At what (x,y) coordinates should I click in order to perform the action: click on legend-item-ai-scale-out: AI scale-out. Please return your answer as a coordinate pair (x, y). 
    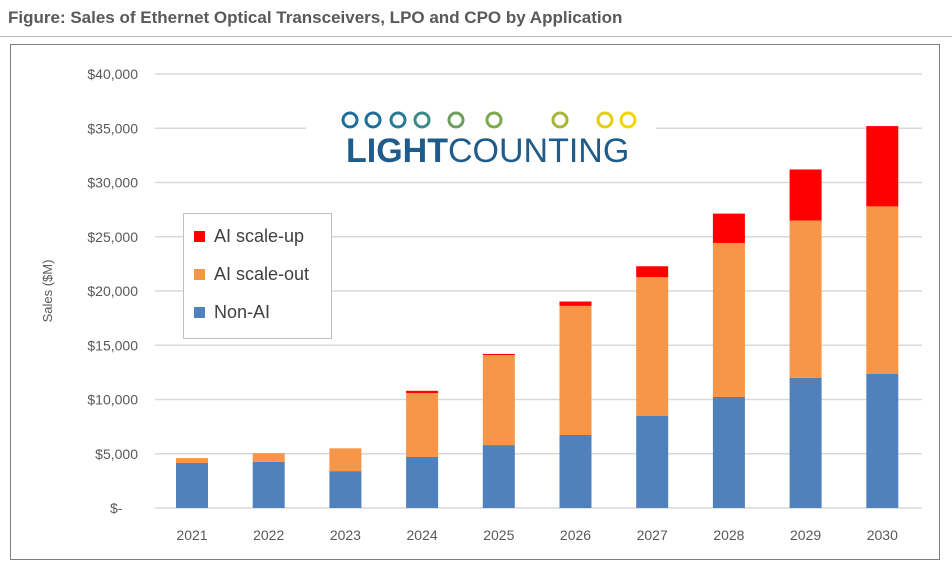
    Looking at the image, I should click on (251, 274).